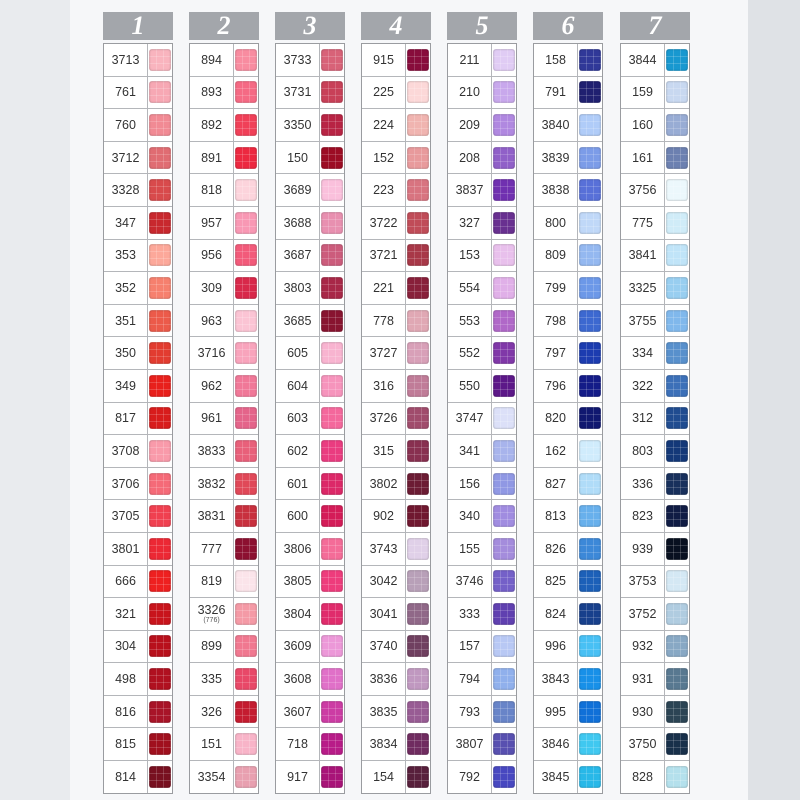 The width and height of the screenshot is (800, 800). I want to click on color-code-cell: 3328, so click(126, 190).